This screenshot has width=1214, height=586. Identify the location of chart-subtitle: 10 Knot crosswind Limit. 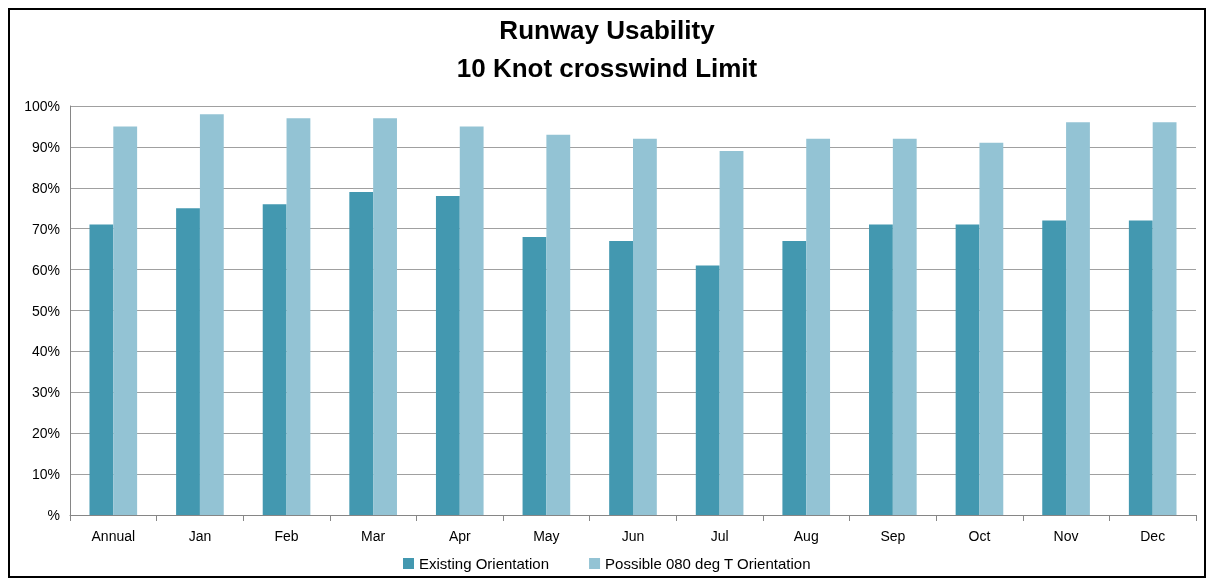
(607, 68).